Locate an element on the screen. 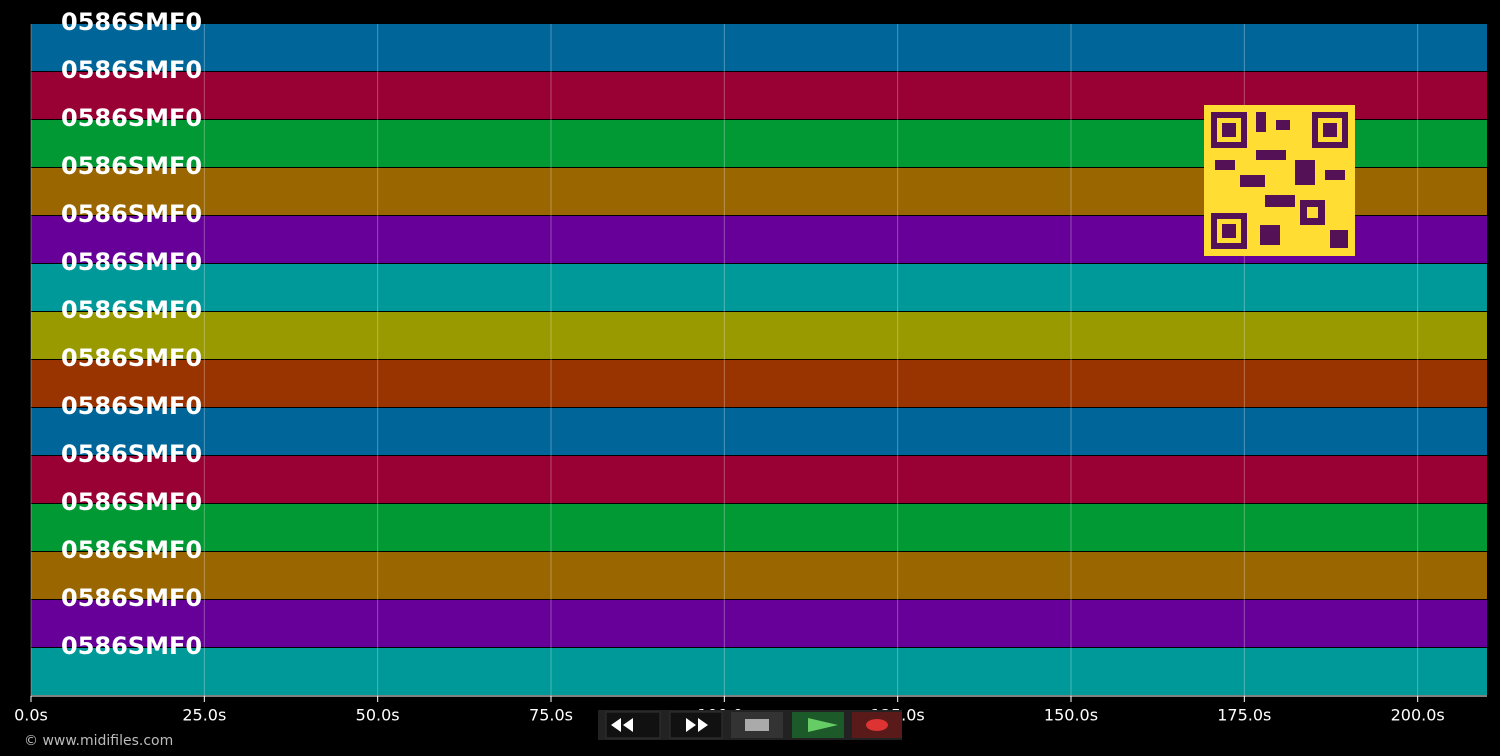  x-tick-label: 50.0s is located at coordinates (378, 715).